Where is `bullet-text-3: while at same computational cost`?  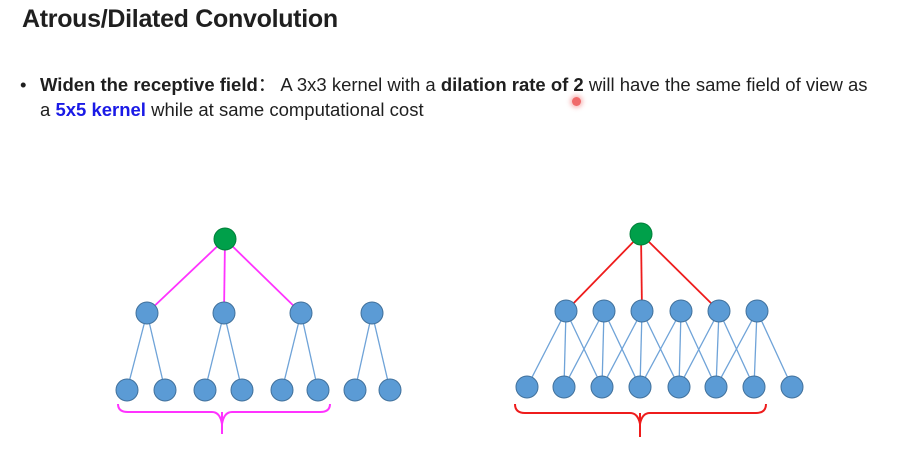 bullet-text-3: while at same computational cost is located at coordinates (284, 109).